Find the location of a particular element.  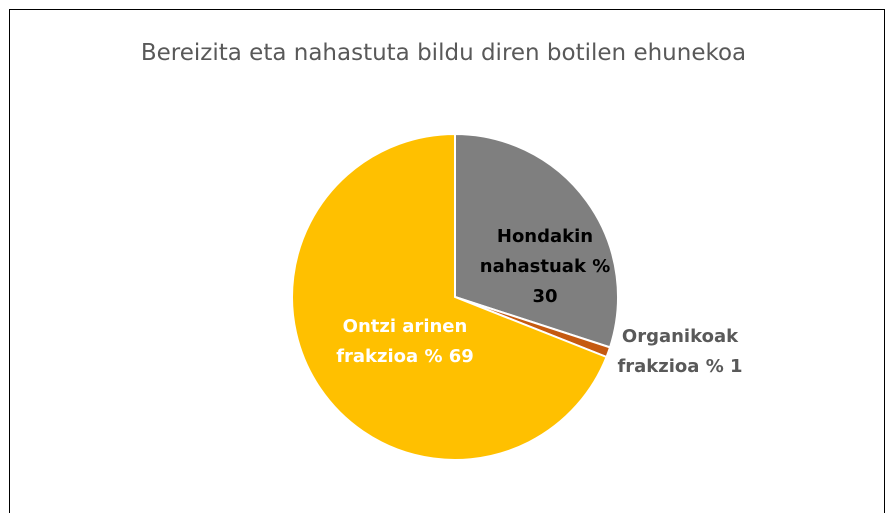

data-label: Hondakin nahastuak % 30 is located at coordinates (545, 267).